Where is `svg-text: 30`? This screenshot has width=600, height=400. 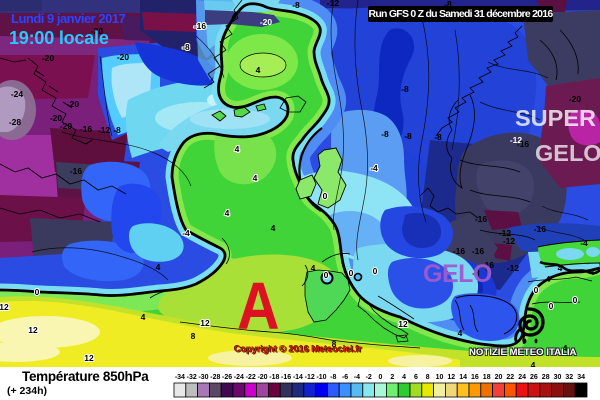 svg-text: 30 is located at coordinates (558, 377).